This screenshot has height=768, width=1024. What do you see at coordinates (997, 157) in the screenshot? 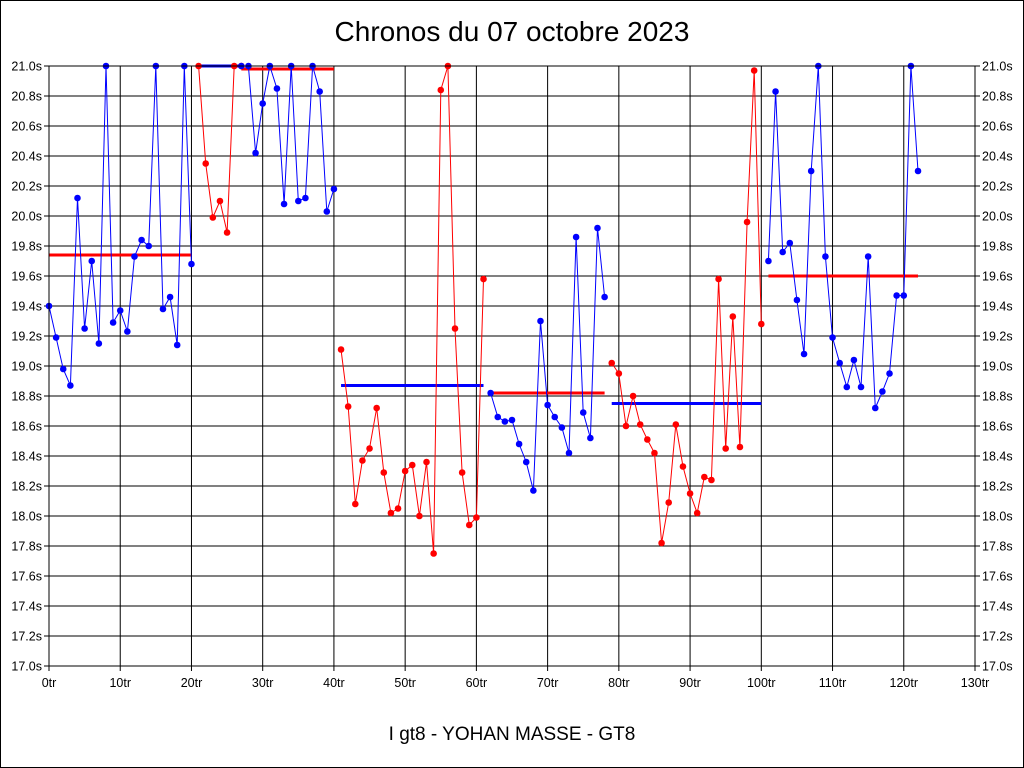
I see `y-tick-label: 20.4s` at bounding box center [997, 157].